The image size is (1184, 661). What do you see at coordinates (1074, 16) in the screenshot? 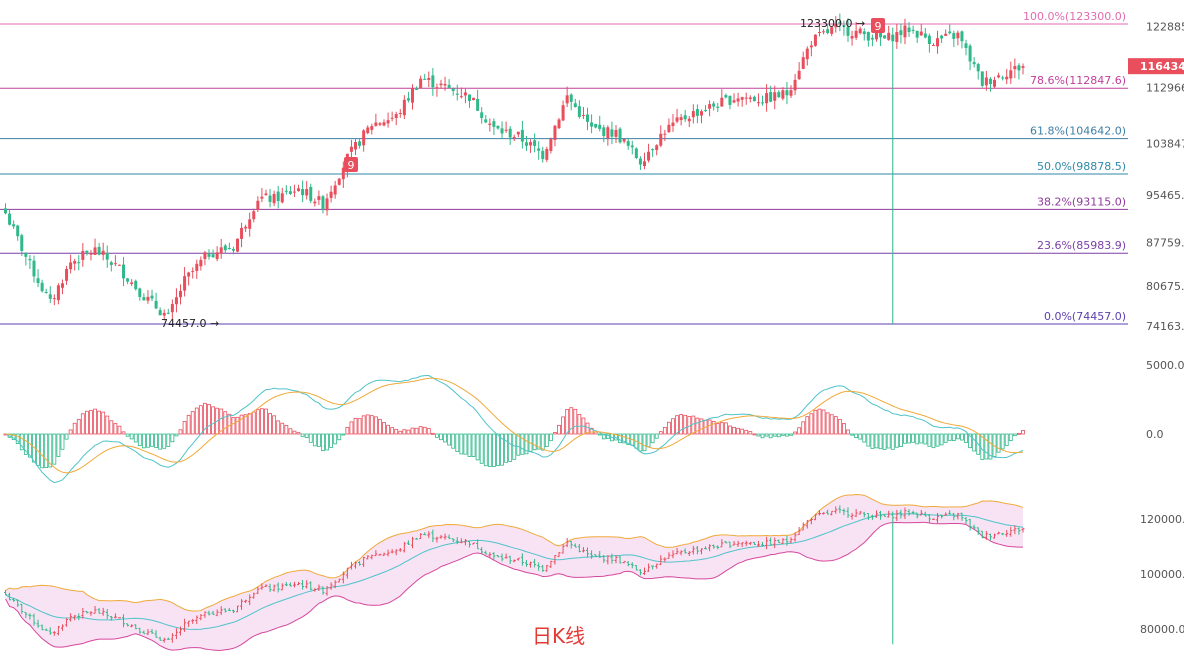
I see `fib-level-label: 100.0%(123300.0)` at bounding box center [1074, 16].